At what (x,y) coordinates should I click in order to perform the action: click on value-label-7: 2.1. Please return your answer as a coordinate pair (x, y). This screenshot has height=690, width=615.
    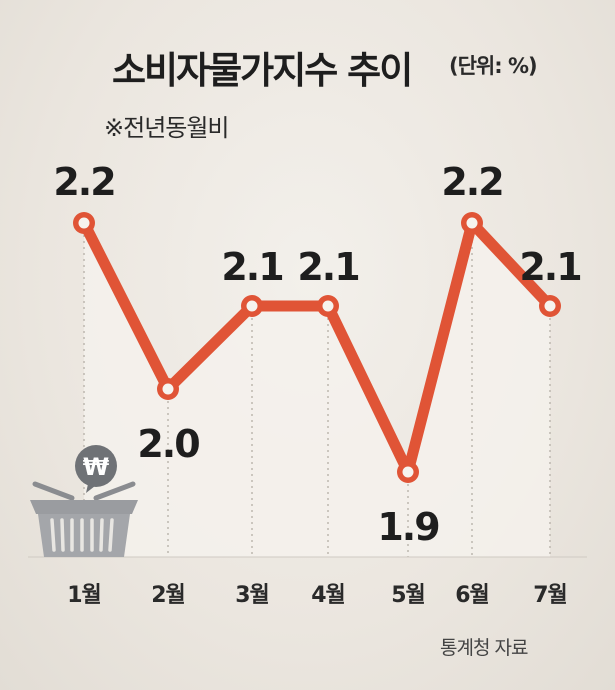
    Looking at the image, I should click on (549, 267).